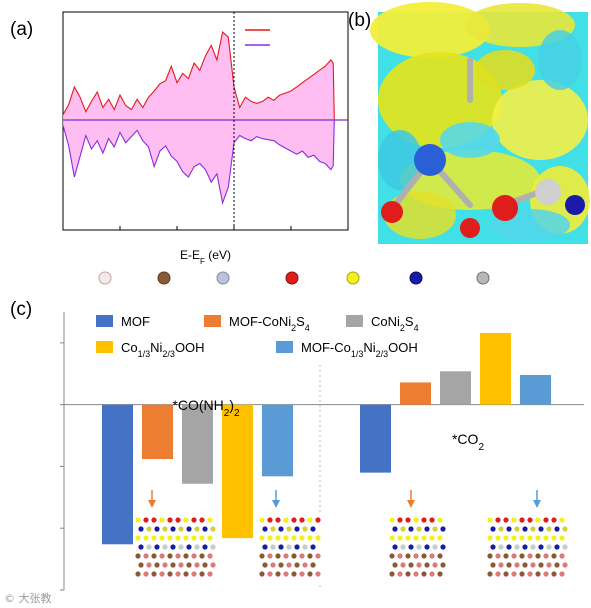 The width and height of the screenshot is (591, 608). I want to click on o-atom, so click(505, 208).